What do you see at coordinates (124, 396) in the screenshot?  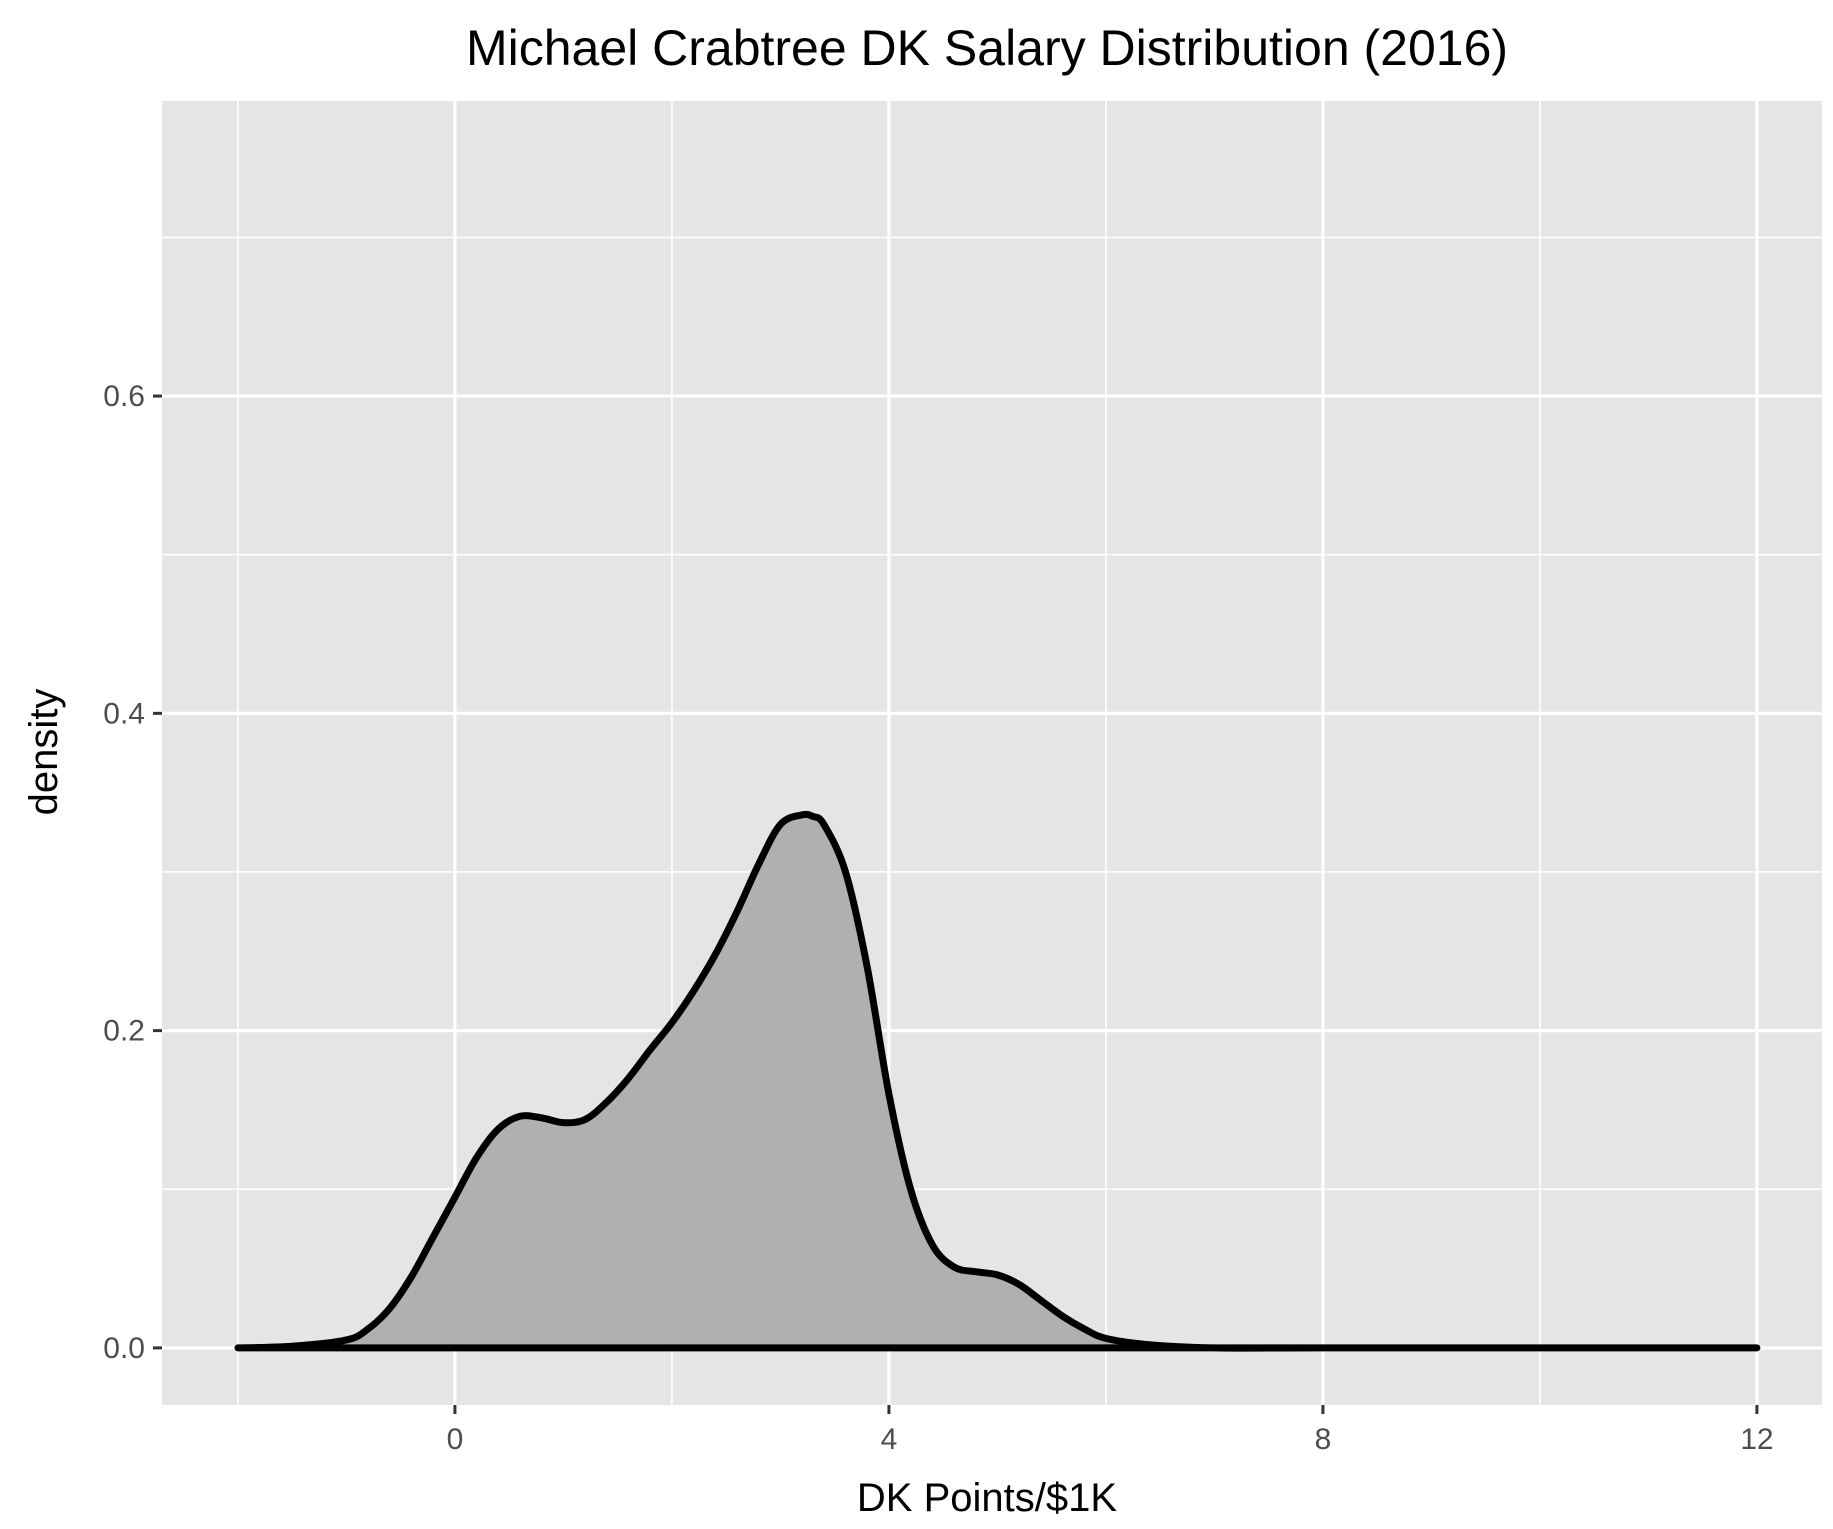 I see `y-tick-label-3: 0.6` at bounding box center [124, 396].